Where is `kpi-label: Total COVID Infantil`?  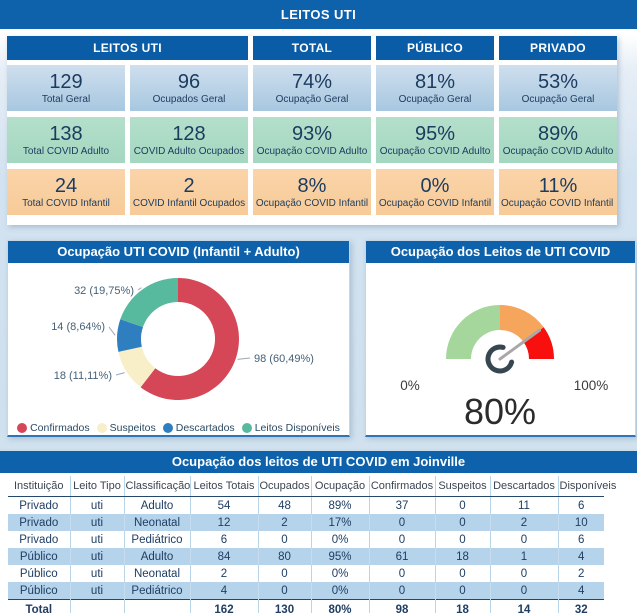 kpi-label: Total COVID Infantil is located at coordinates (66, 203).